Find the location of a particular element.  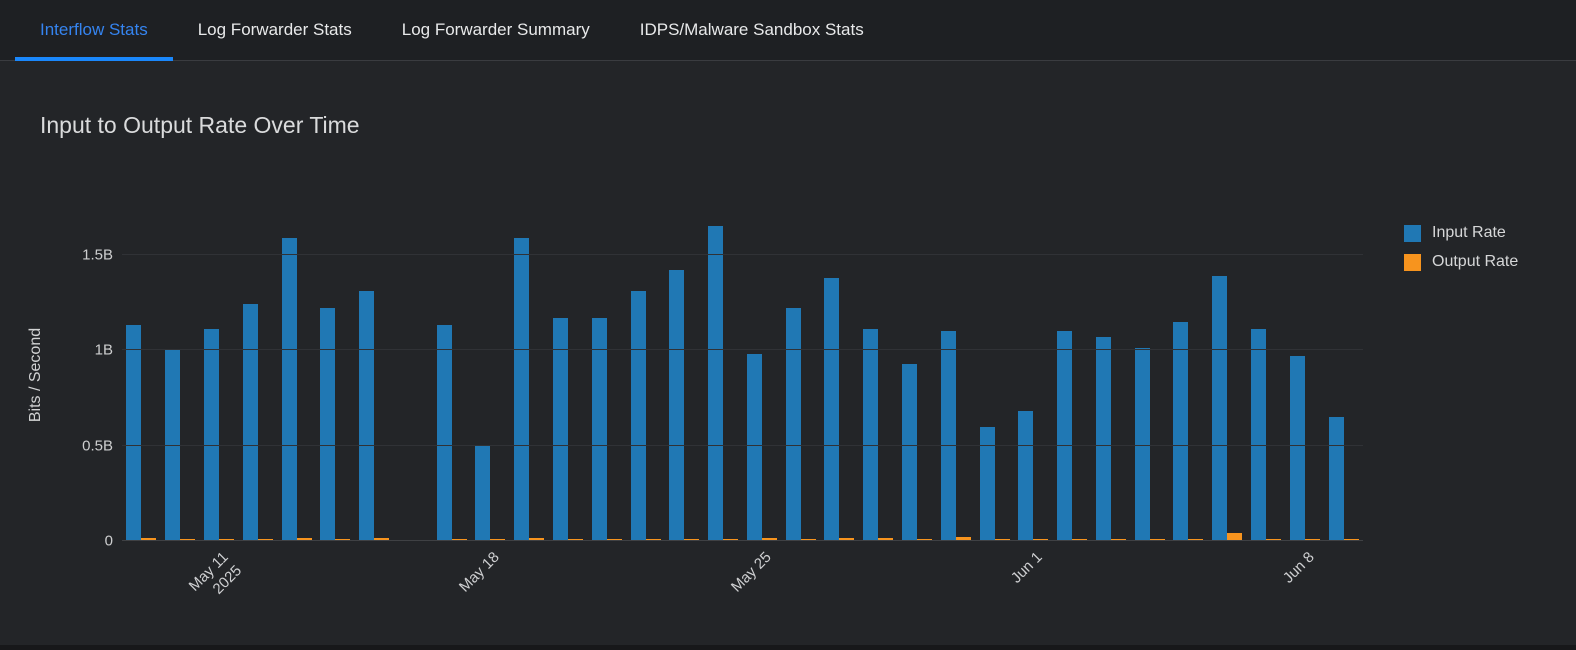

gridline-1B is located at coordinates (742, 350).